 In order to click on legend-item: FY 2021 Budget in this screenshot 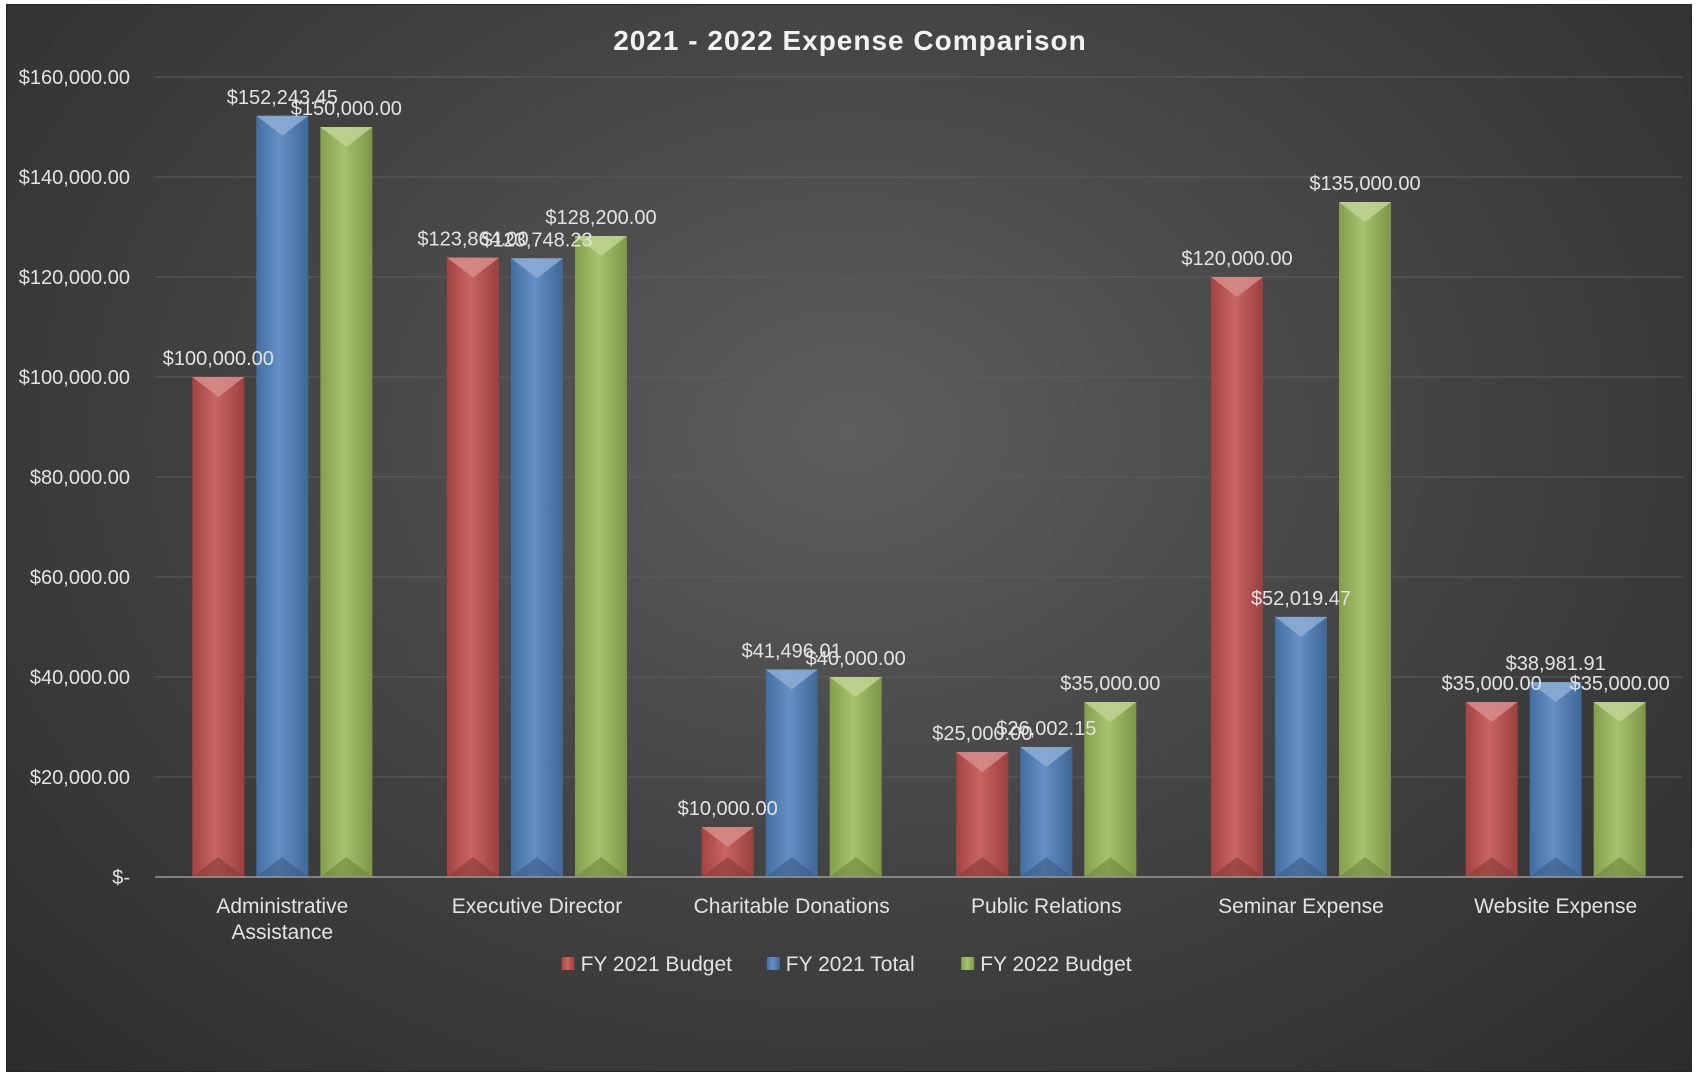, I will do `click(647, 964)`.